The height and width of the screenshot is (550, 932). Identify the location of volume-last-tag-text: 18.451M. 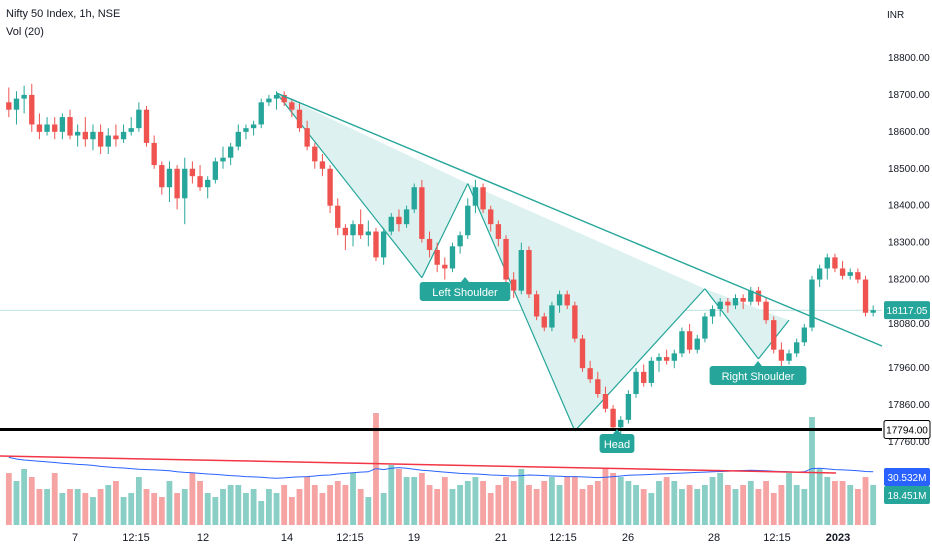
(907, 496).